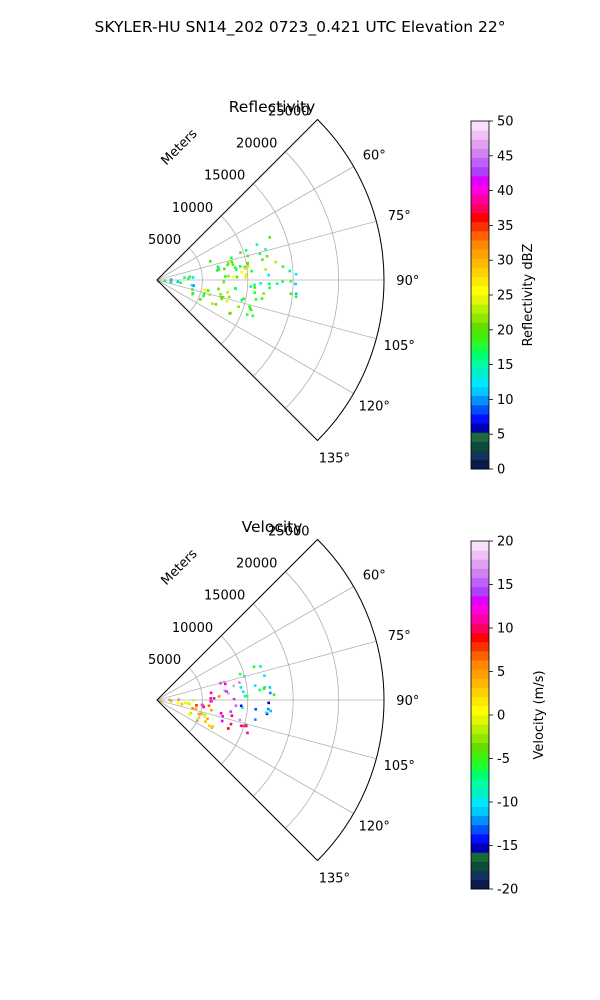 The image size is (600, 1000). Describe the element at coordinates (227, 277) in the screenshot. I see `echo-data` at that location.